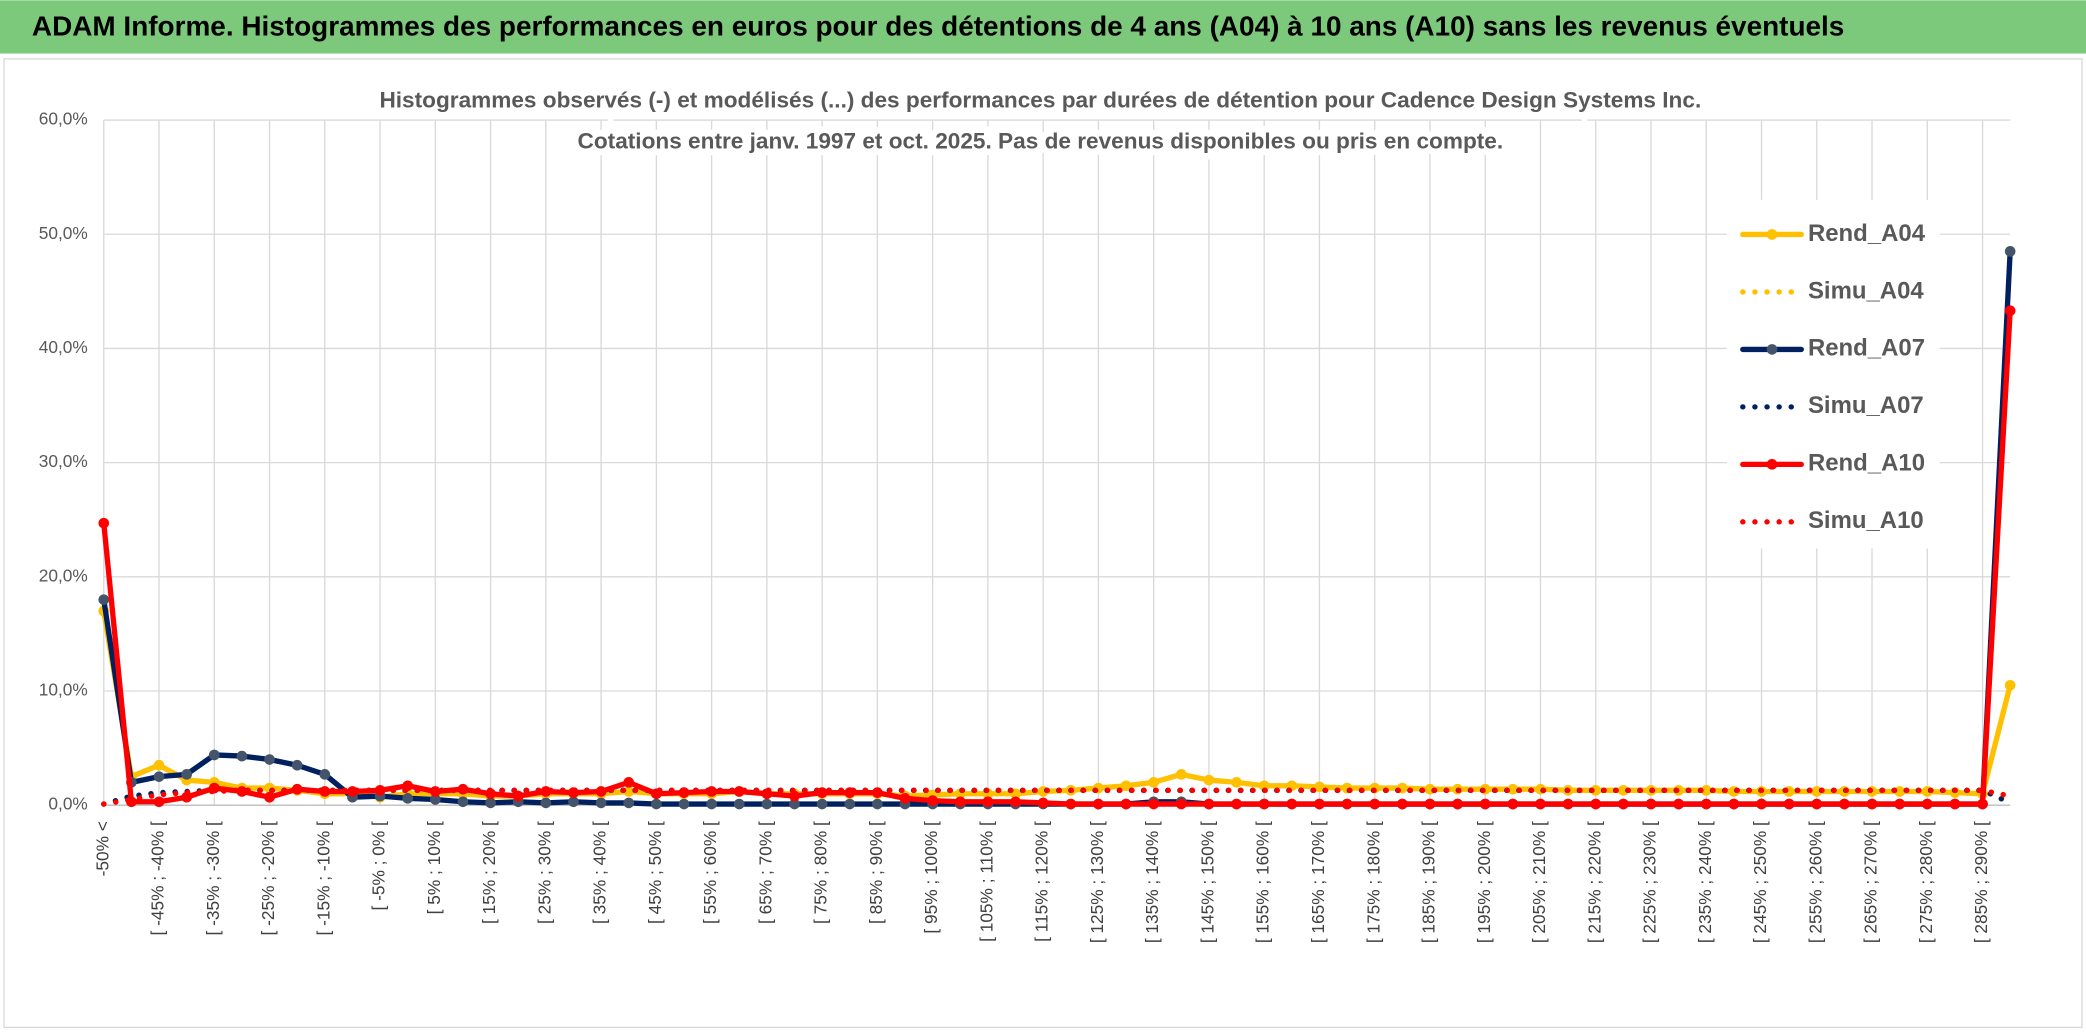 The width and height of the screenshot is (2086, 1033). I want to click on x-tick-label: [ 175% ; 180% [, so click(1373, 882).